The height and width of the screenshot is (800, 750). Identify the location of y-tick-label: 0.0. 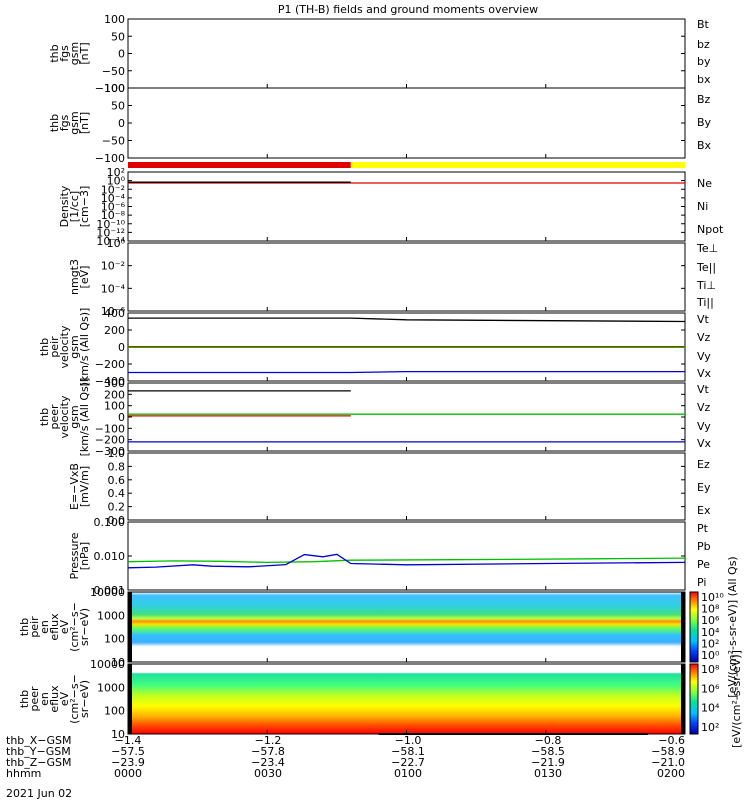
(117, 520).